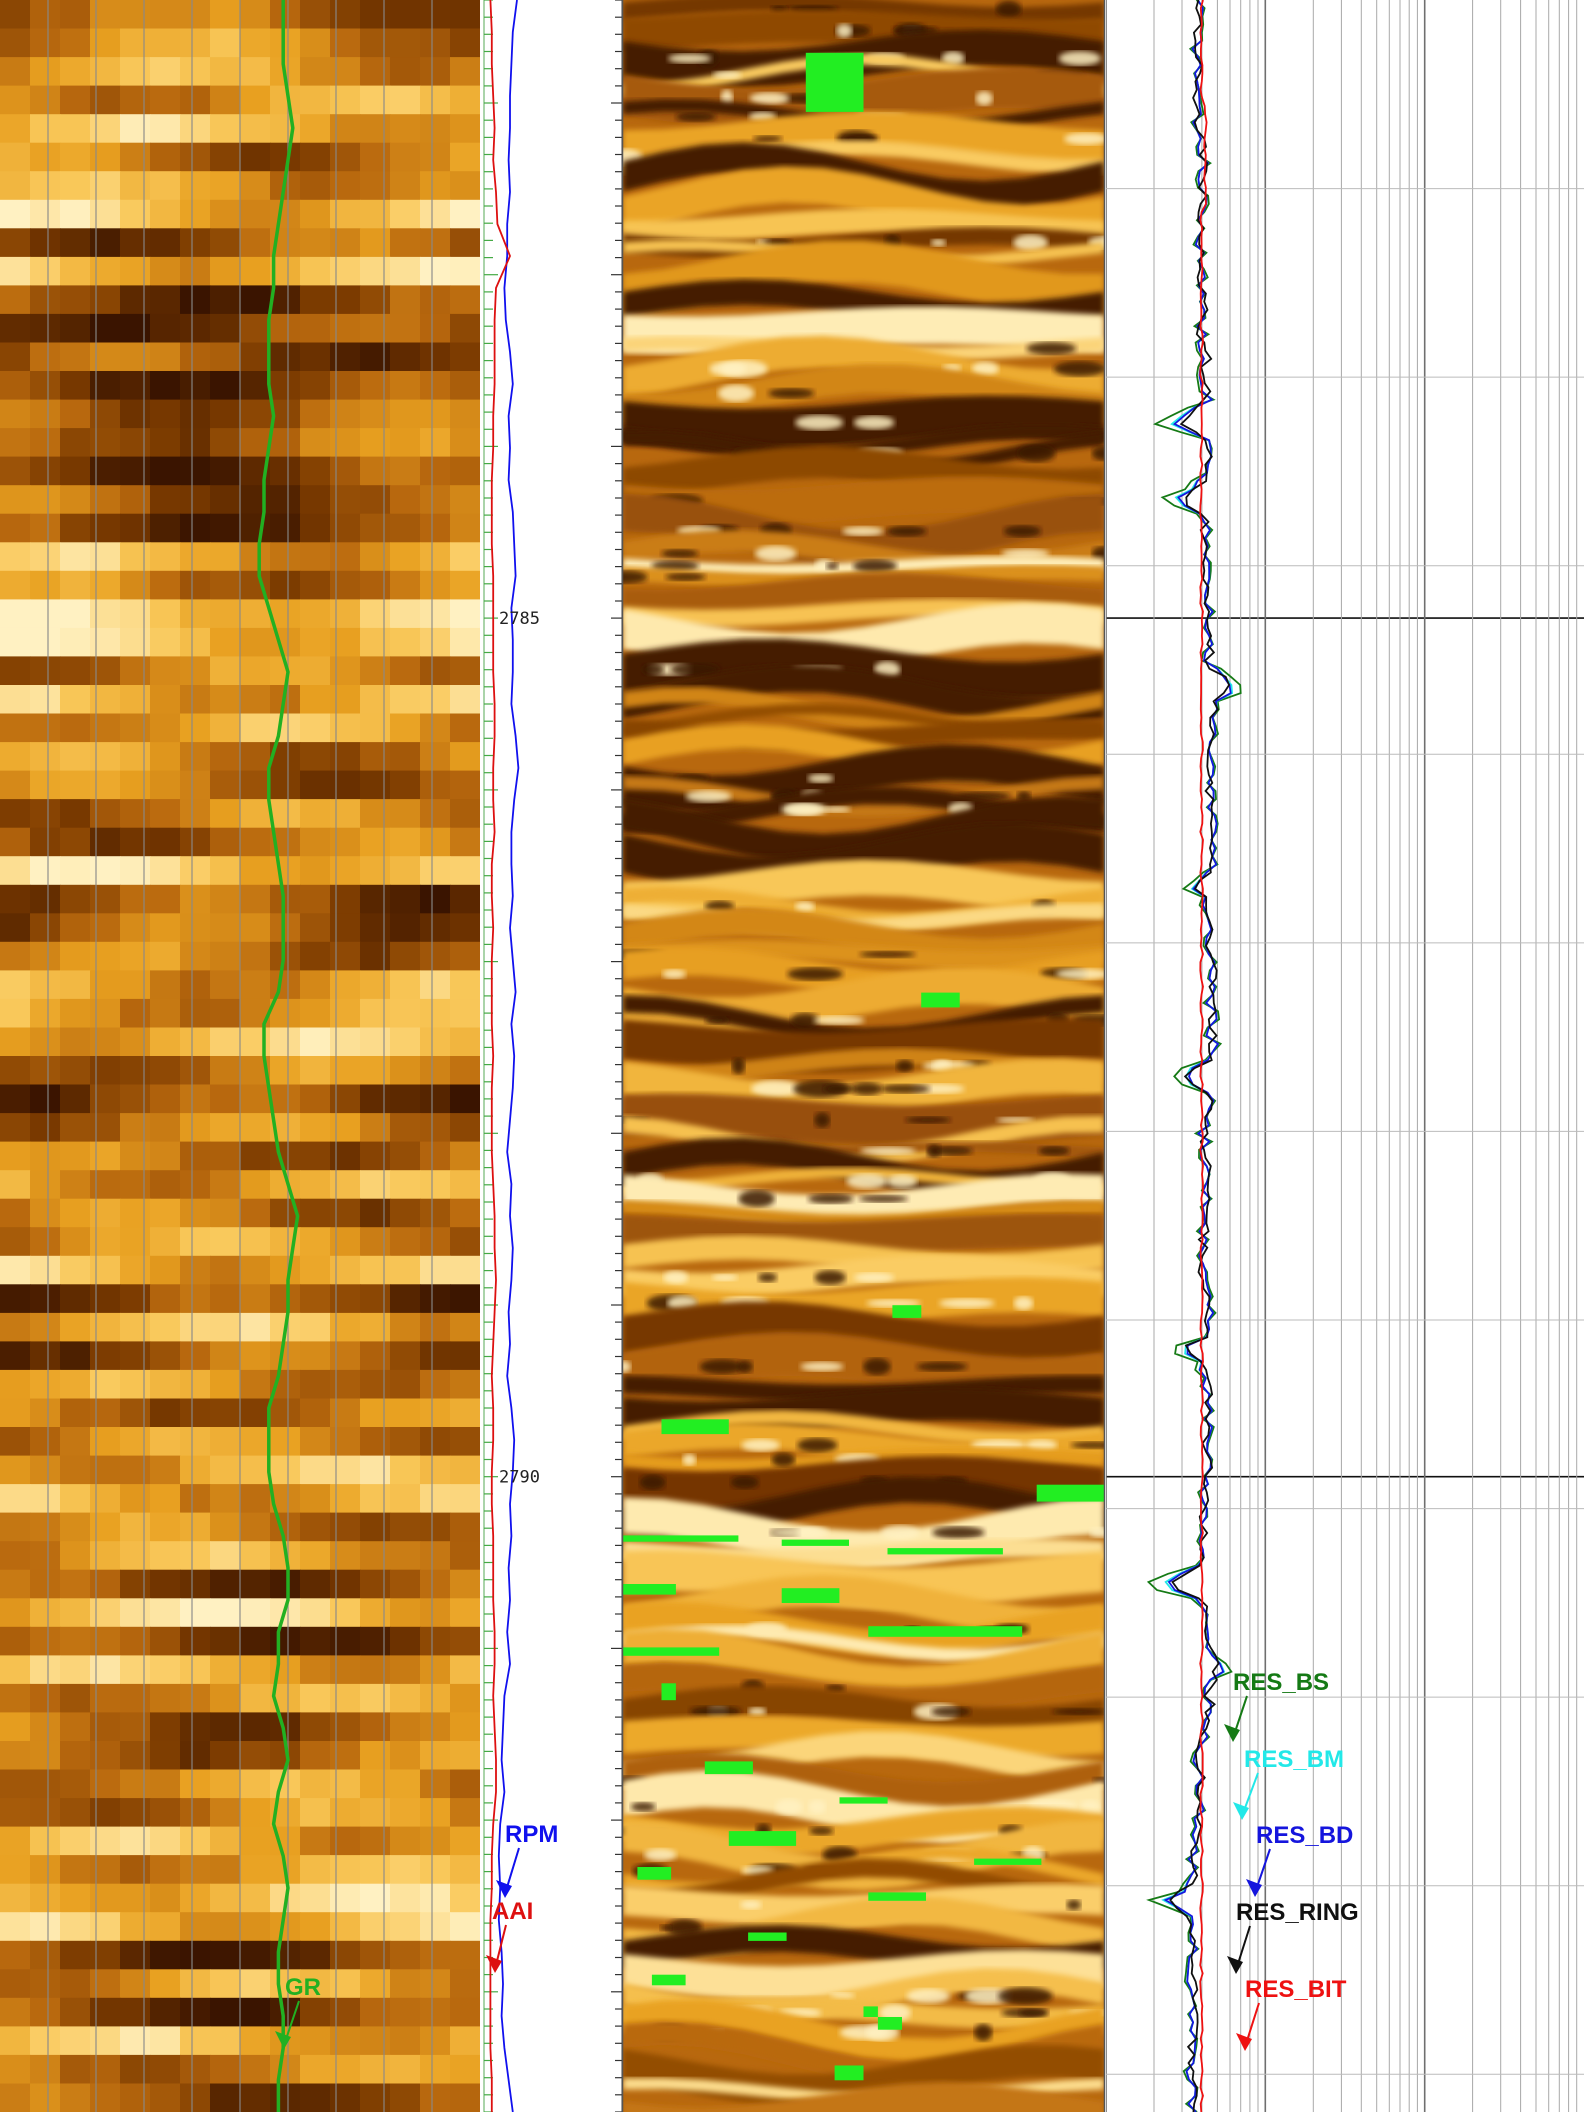  What do you see at coordinates (1304, 1835) in the screenshot?
I see `curve-label-res-bd: RES_BD` at bounding box center [1304, 1835].